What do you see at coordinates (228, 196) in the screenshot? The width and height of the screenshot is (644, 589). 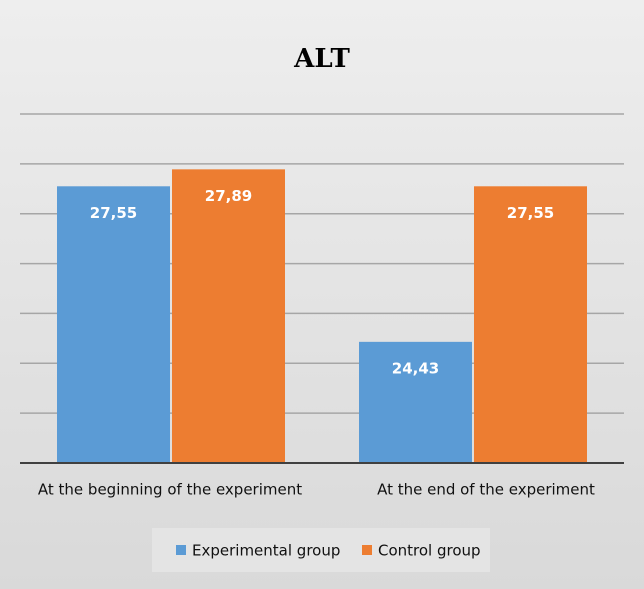 I see `data-label: 27,89` at bounding box center [228, 196].